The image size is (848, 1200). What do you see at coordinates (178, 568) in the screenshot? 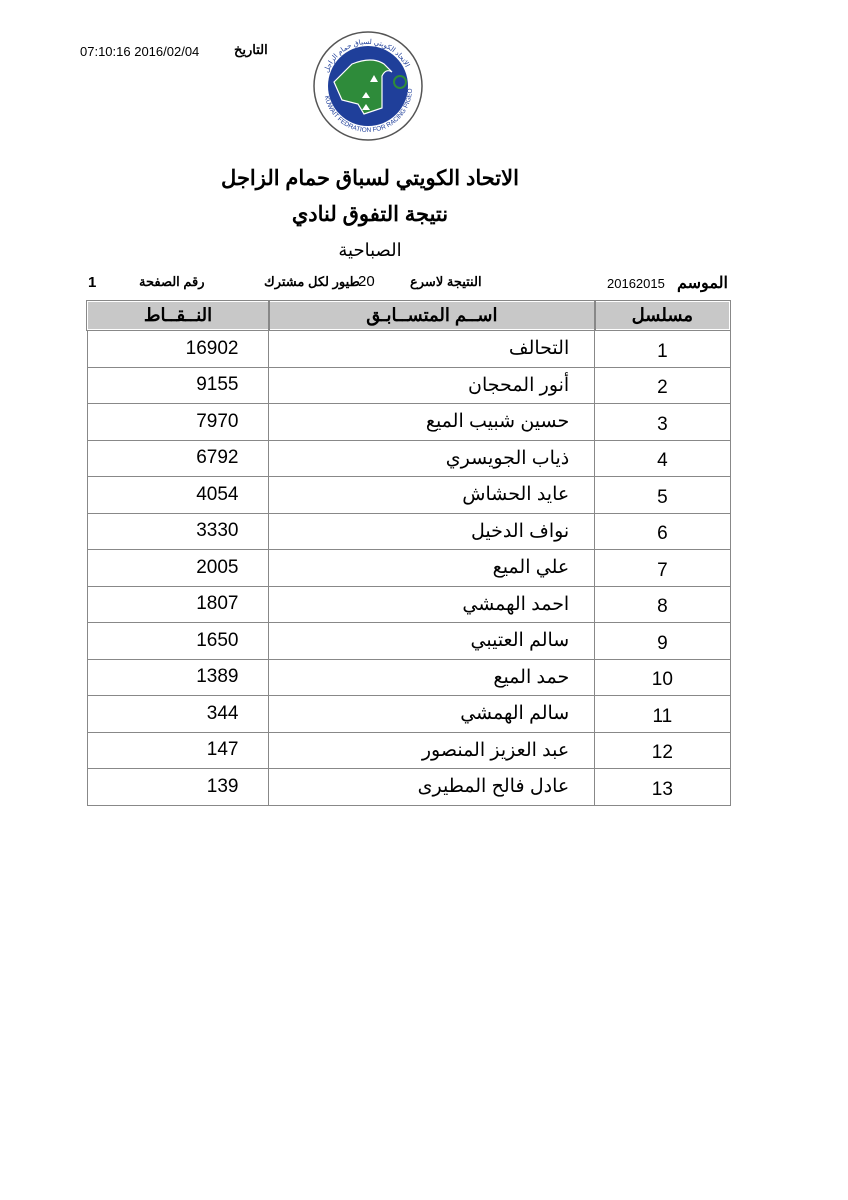
I see `points-cell: 2005` at bounding box center [178, 568].